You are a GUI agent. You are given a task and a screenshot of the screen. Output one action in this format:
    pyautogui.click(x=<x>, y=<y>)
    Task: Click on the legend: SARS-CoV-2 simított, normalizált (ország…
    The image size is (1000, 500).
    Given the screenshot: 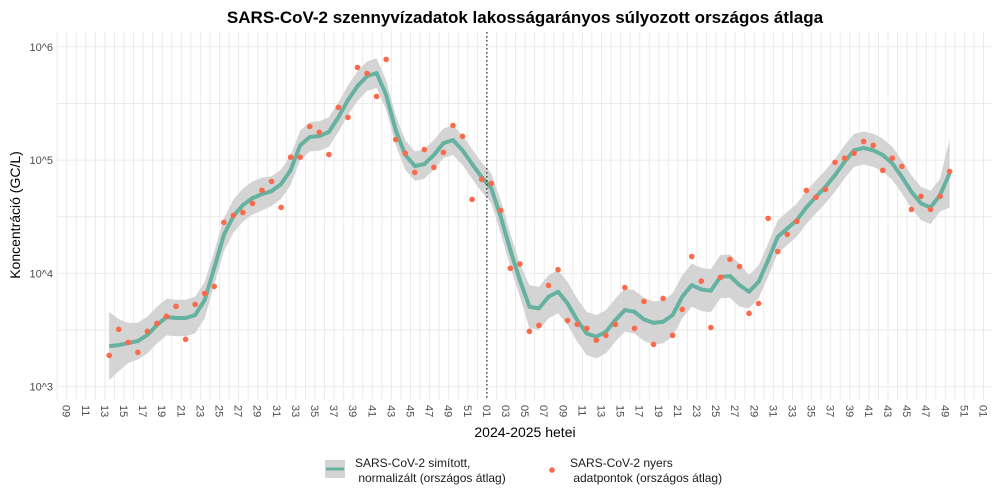 What is the action you would take?
    pyautogui.click(x=523, y=470)
    